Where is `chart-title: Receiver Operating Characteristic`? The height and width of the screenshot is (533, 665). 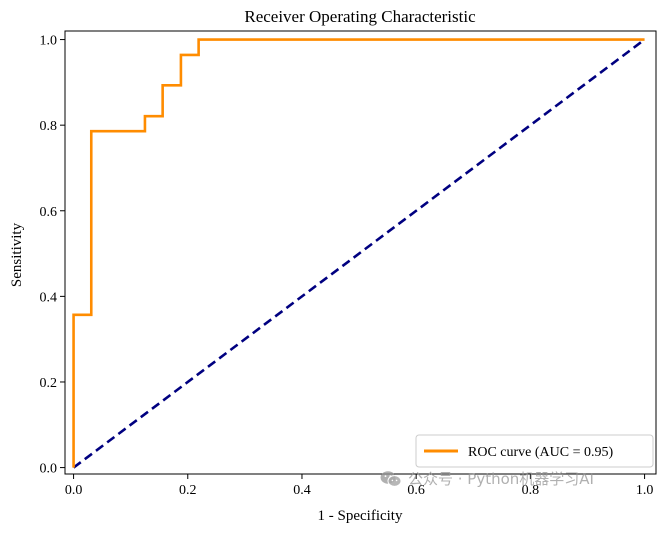
chart-title: Receiver Operating Characteristic is located at coordinates (360, 16).